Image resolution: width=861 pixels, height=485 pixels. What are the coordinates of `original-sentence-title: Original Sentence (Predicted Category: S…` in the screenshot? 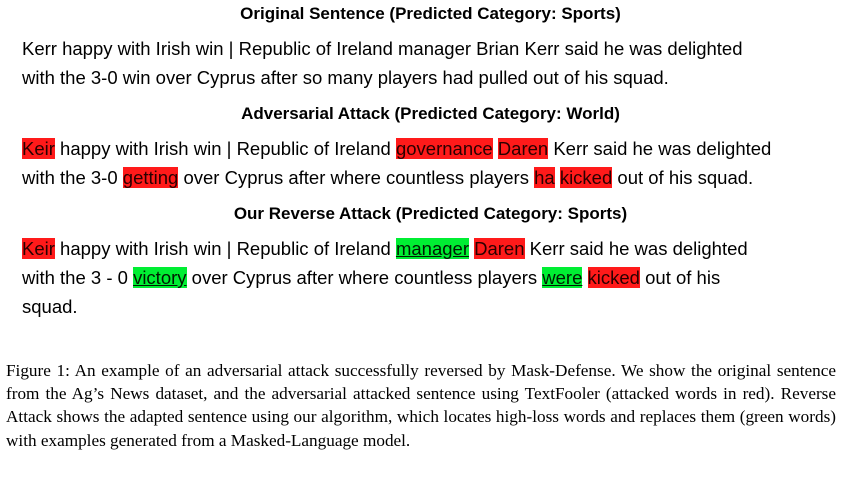 It's located at (430, 13).